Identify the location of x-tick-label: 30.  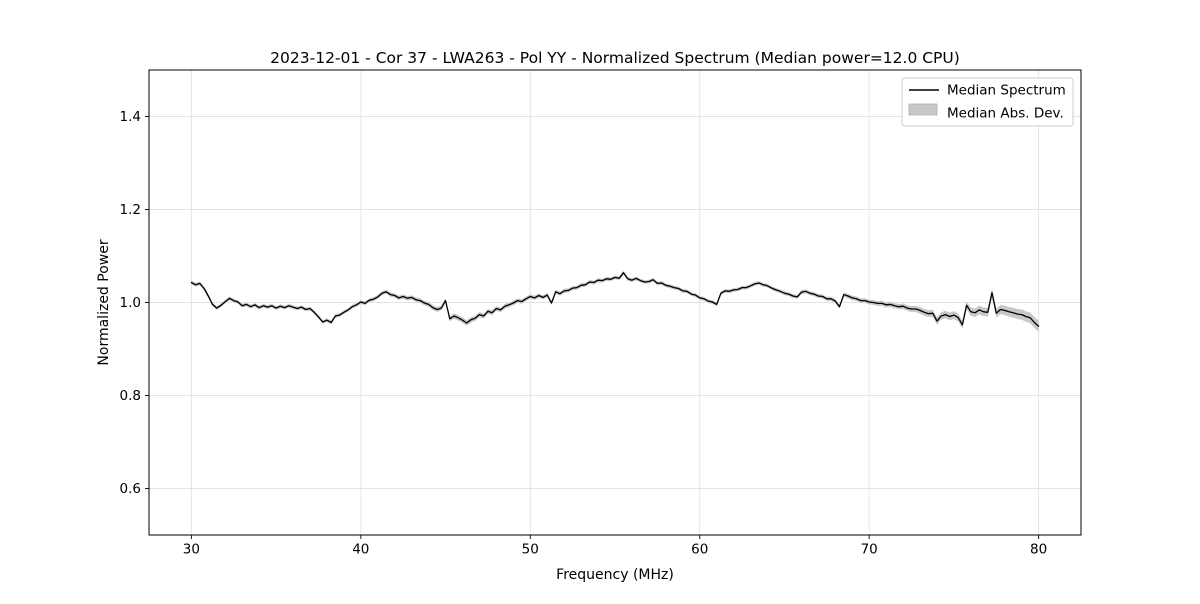
(191, 550).